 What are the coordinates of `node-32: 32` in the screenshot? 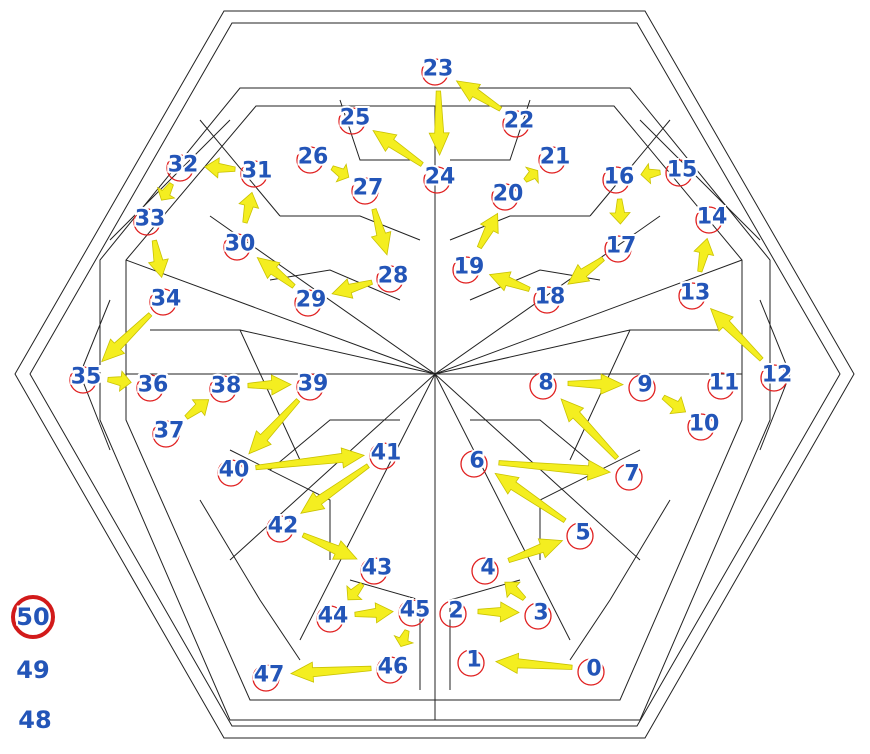 It's located at (183, 166).